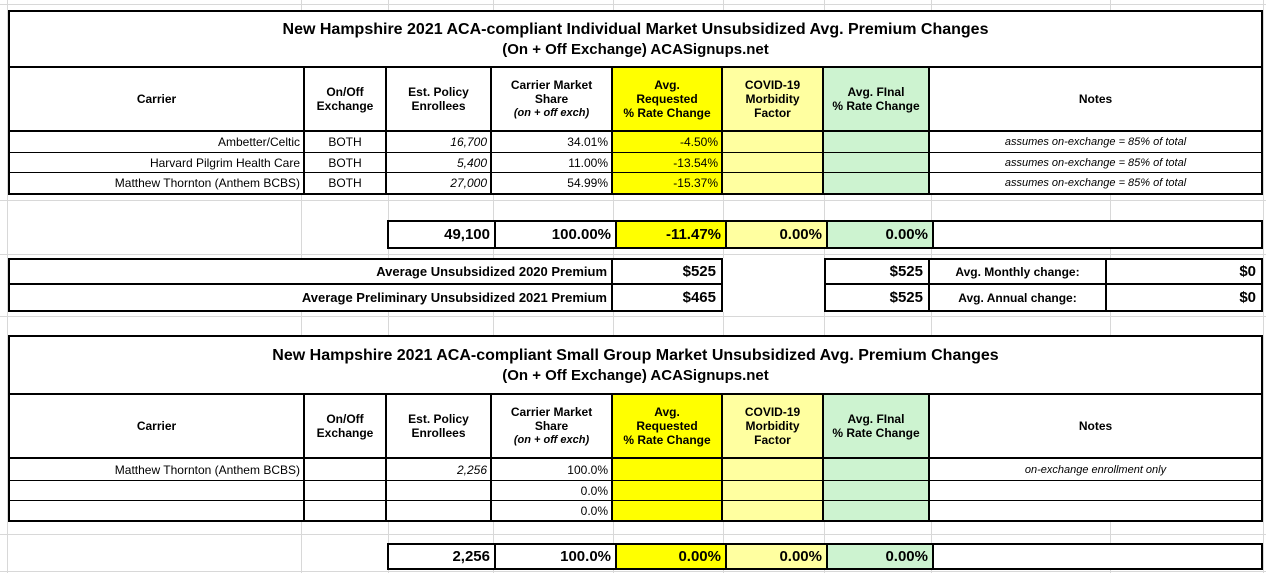 Image resolution: width=1266 pixels, height=573 pixels. I want to click on premium-2020-value: $525, so click(668, 271).